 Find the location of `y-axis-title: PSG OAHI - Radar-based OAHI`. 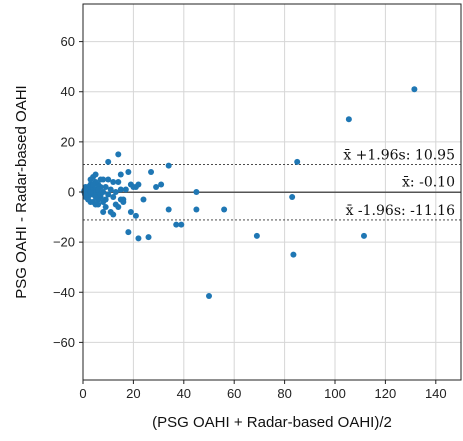

y-axis-title: PSG OAHI - Radar-based OAHI is located at coordinates (21, 191).